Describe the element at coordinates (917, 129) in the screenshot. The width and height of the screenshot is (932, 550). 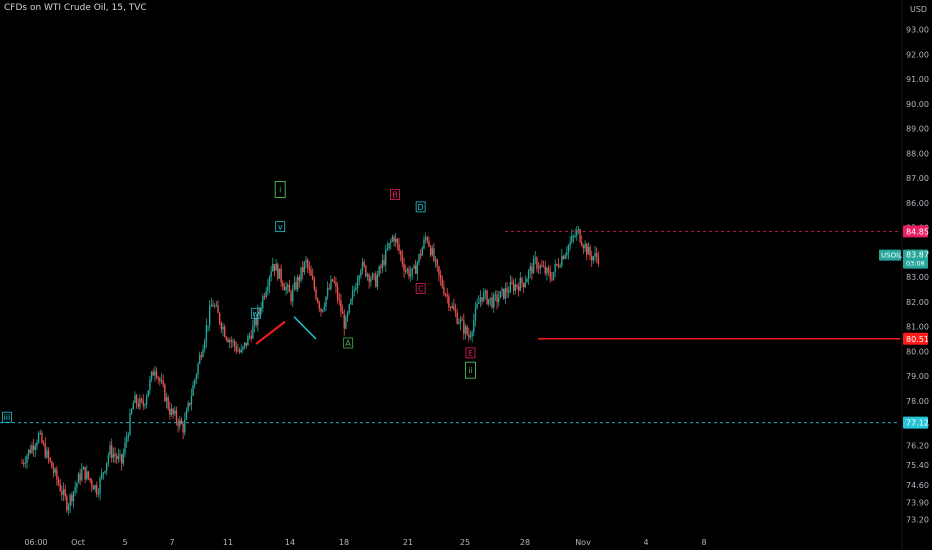
I see `y-tick-label: 89.00` at that location.